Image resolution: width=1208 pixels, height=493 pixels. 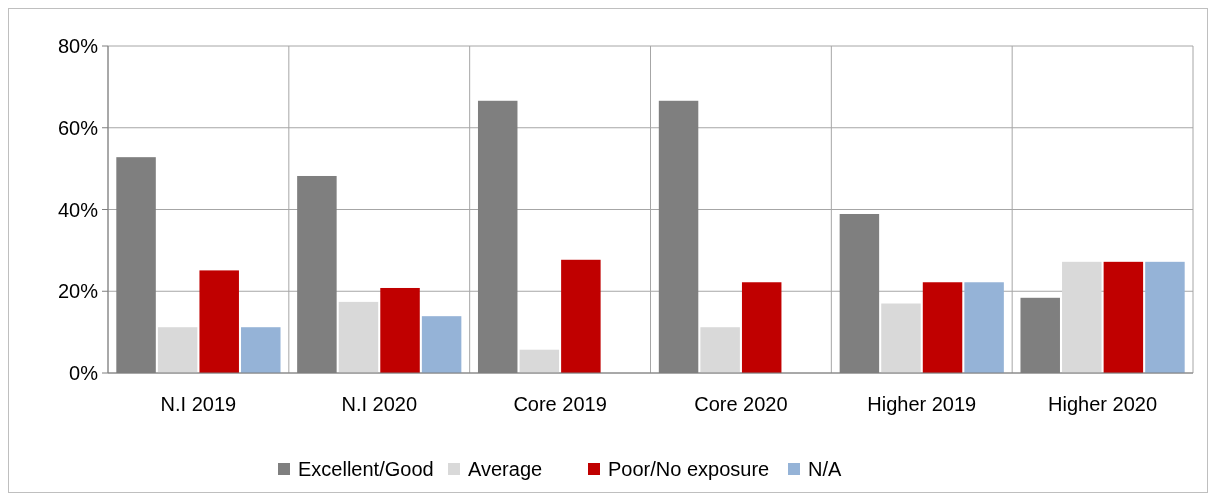 I want to click on legend-label: Excellent/Good, so click(x=366, y=469).